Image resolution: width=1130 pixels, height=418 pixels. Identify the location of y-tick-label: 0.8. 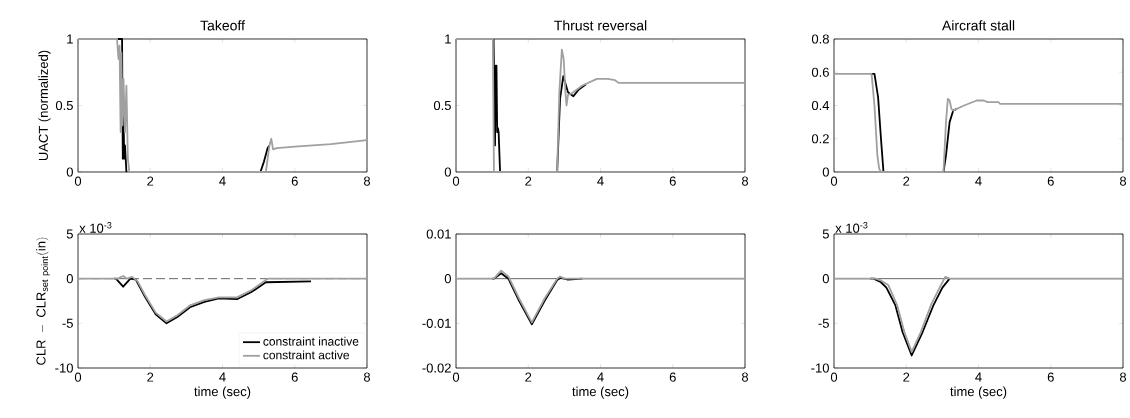
(820, 39).